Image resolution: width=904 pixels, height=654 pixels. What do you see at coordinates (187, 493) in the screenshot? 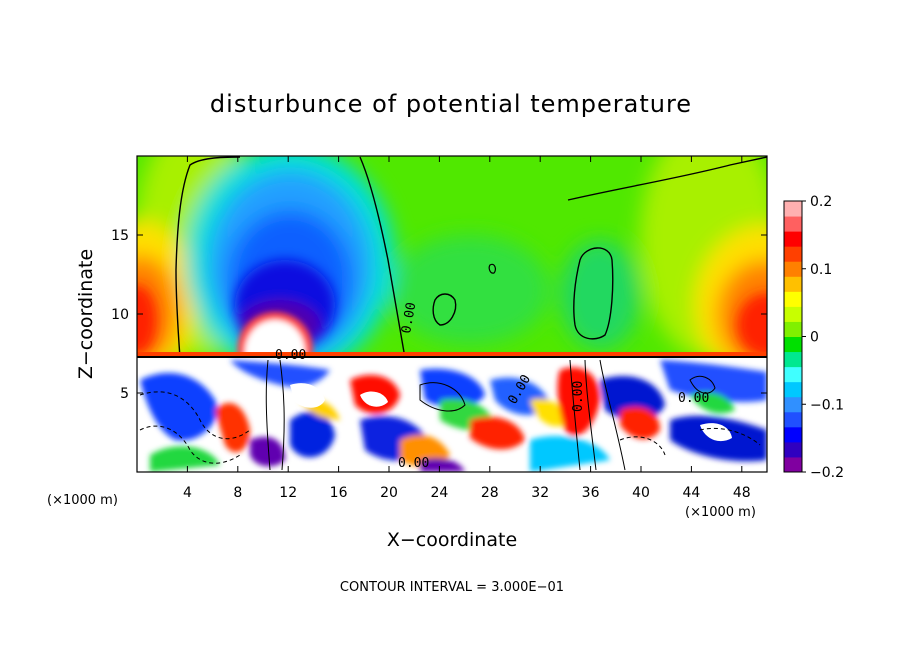
I see `x-tick-label: 4` at bounding box center [187, 493].